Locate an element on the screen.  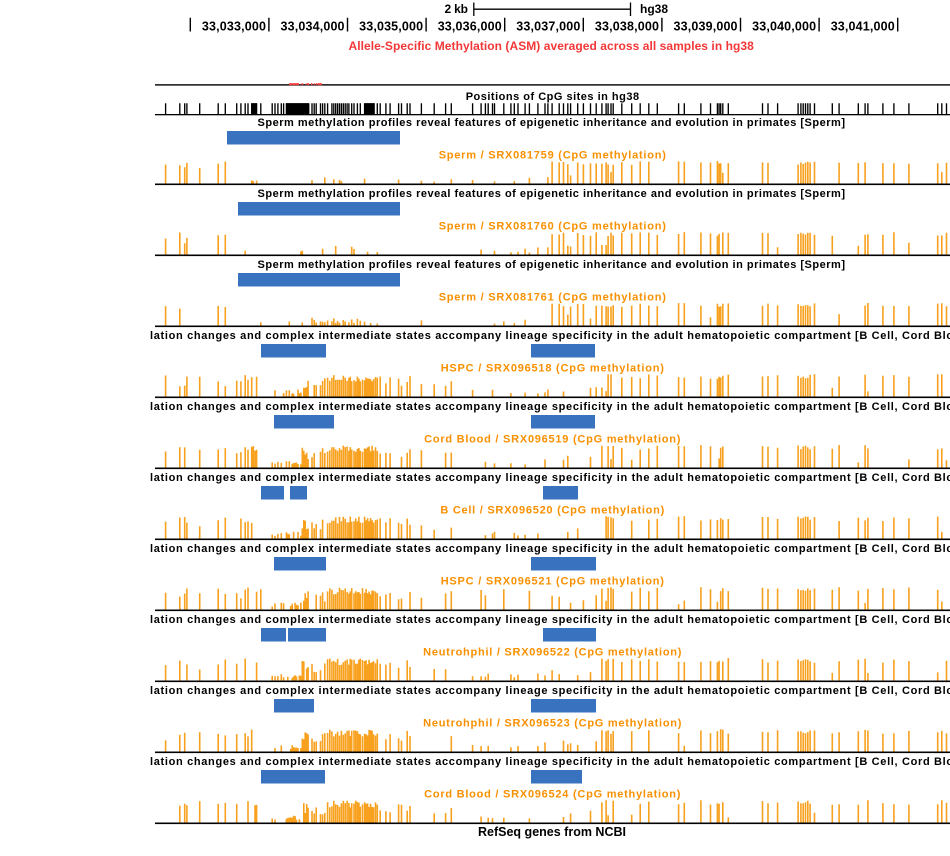
svg-text:HSPC / SRX096518 (CpG methylat: HSPC / SRX096518 (CpG methylation) is located at coordinates (553, 369).